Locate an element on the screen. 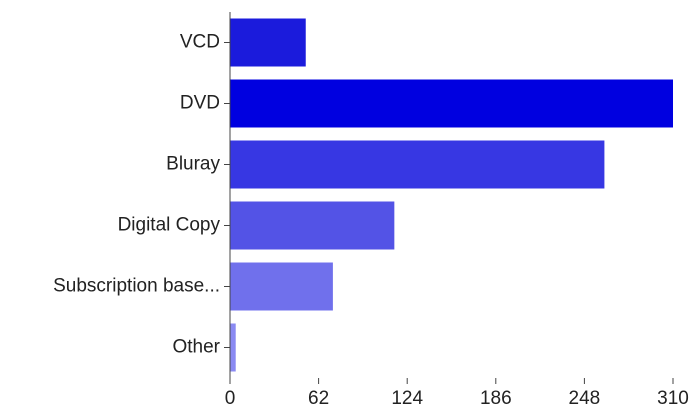 Image resolution: width=695 pixels, height=412 pixels. x-tick-label: 186 is located at coordinates (496, 398).